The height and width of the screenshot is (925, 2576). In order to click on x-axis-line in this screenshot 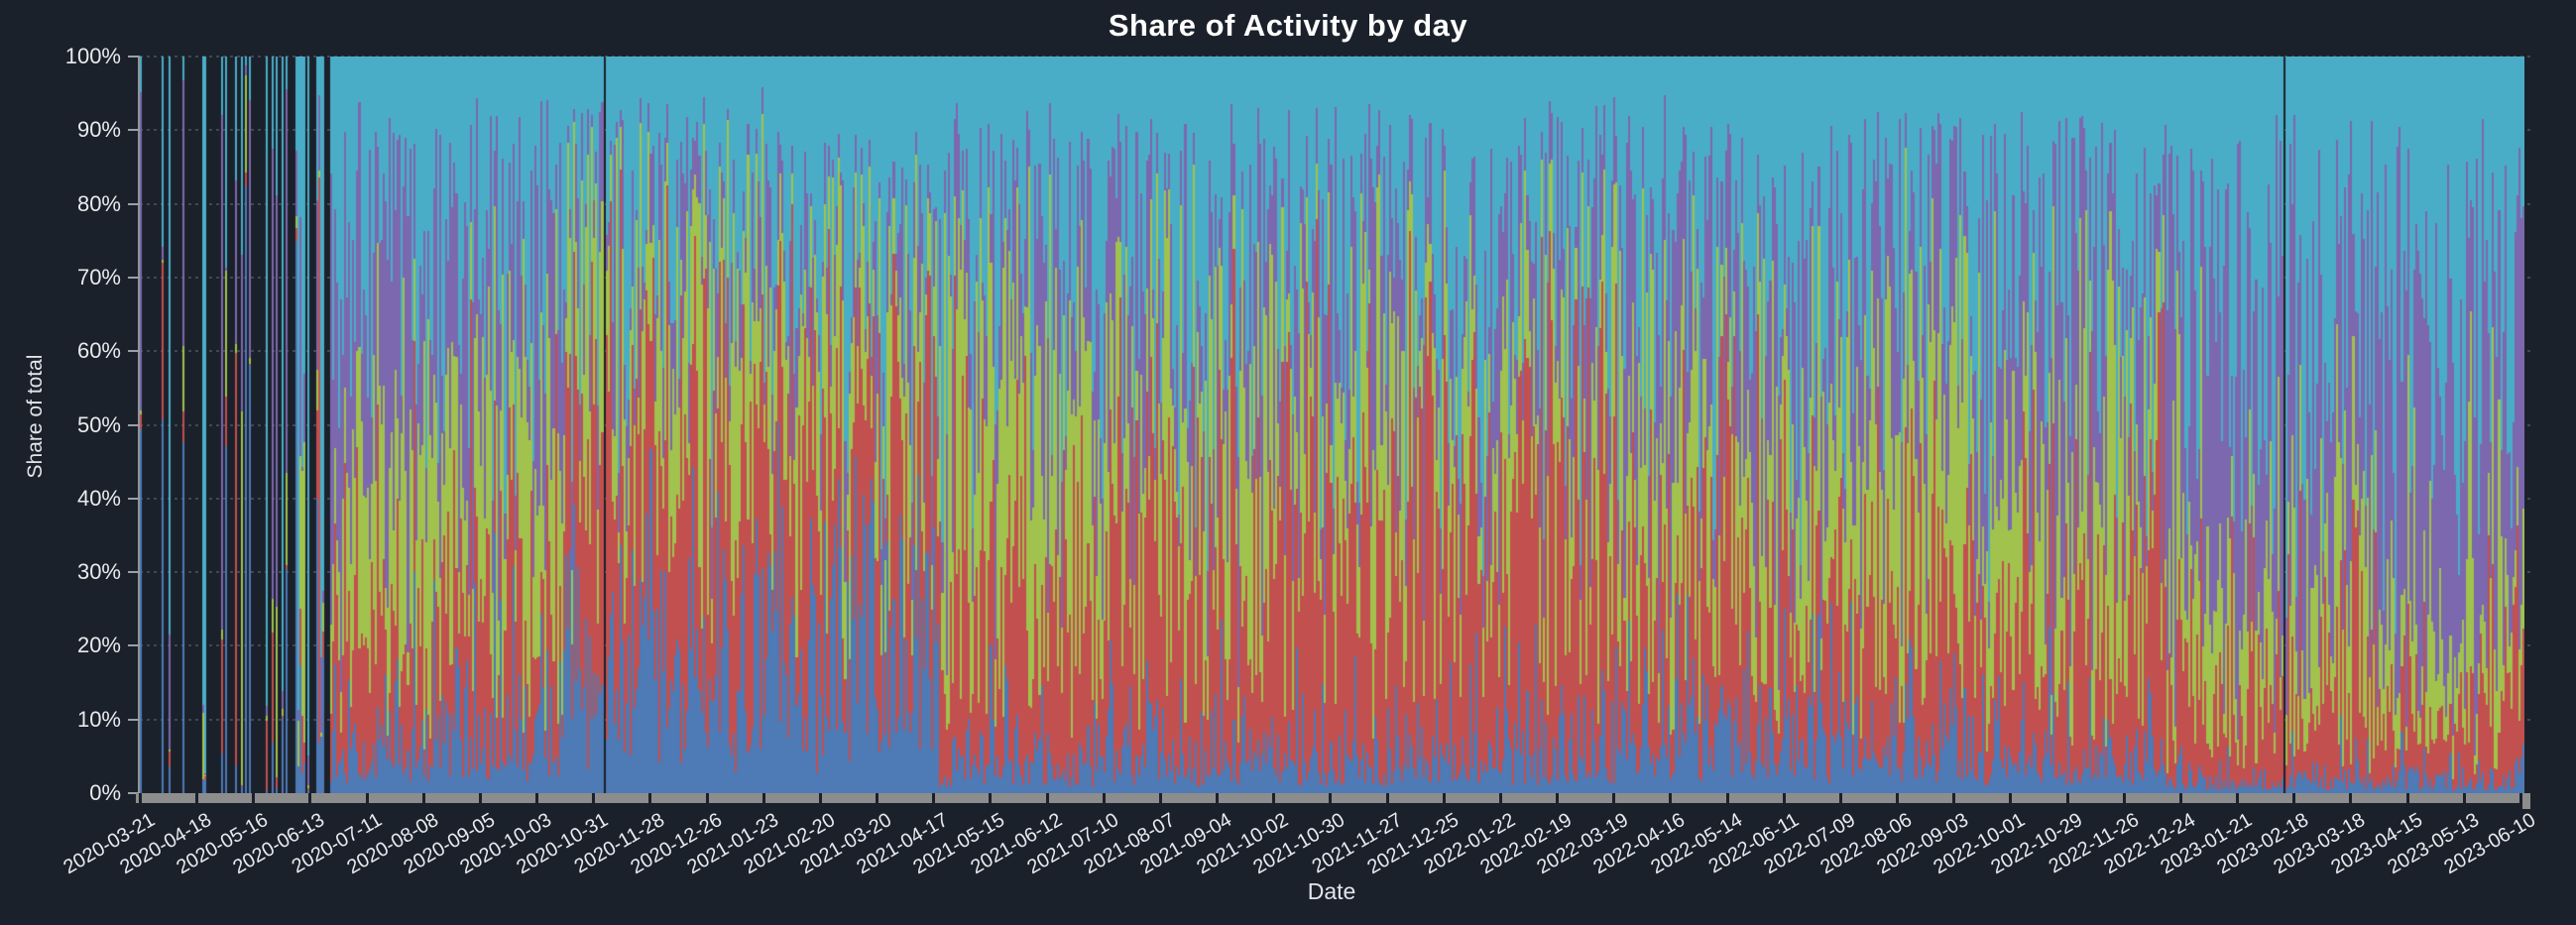, I will do `click(1333, 798)`.